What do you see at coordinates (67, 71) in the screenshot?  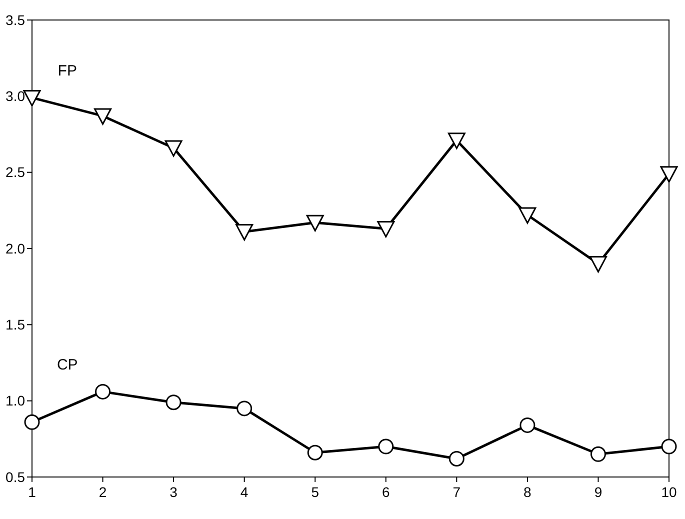 I see `series-label: FP` at bounding box center [67, 71].